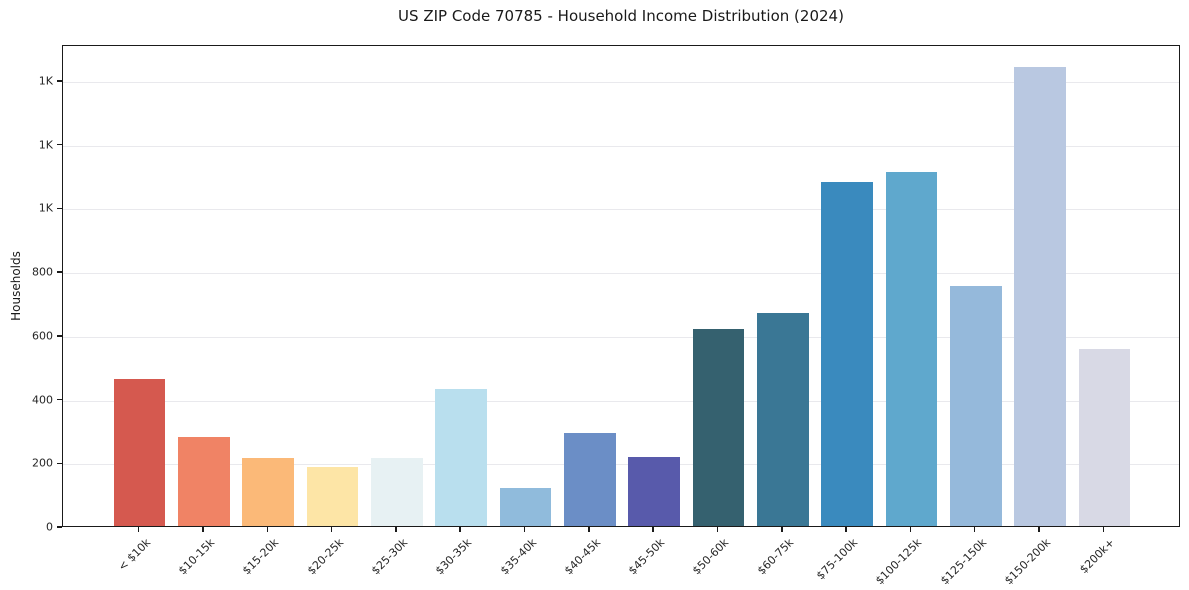 This screenshot has width=1189, height=590. Describe the element at coordinates (718, 427) in the screenshot. I see `bar-$50-60k` at that location.